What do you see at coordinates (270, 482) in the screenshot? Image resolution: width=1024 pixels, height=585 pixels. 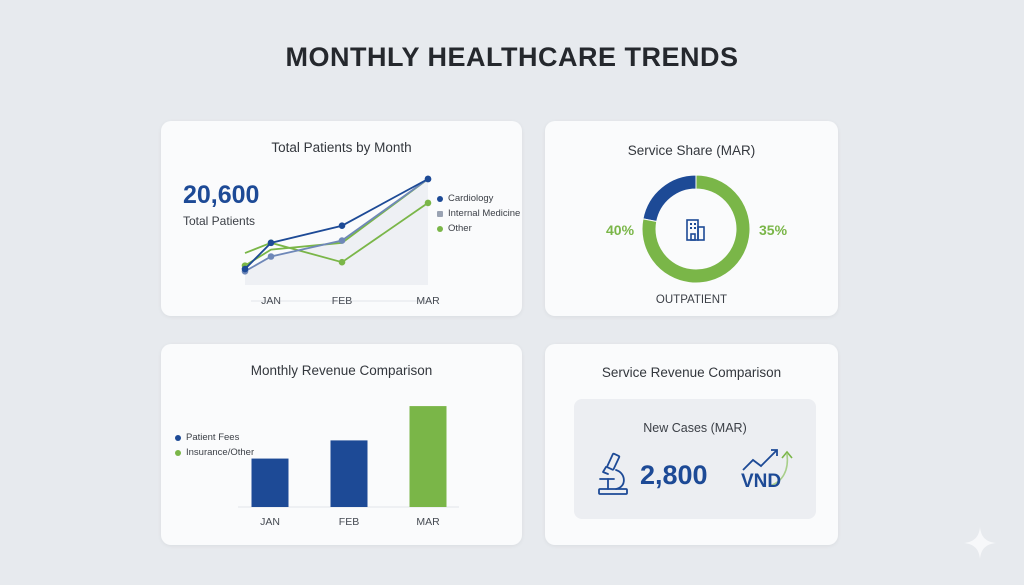 I see `bar-jan` at bounding box center [270, 482].